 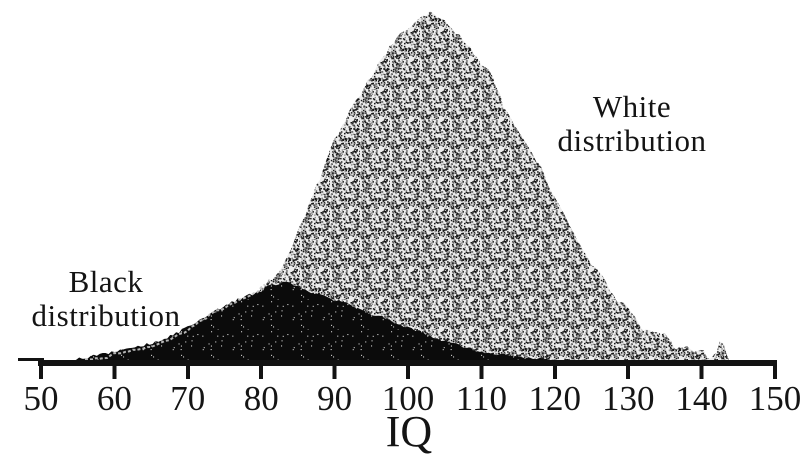 What do you see at coordinates (407, 363) in the screenshot?
I see `axis-line` at bounding box center [407, 363].